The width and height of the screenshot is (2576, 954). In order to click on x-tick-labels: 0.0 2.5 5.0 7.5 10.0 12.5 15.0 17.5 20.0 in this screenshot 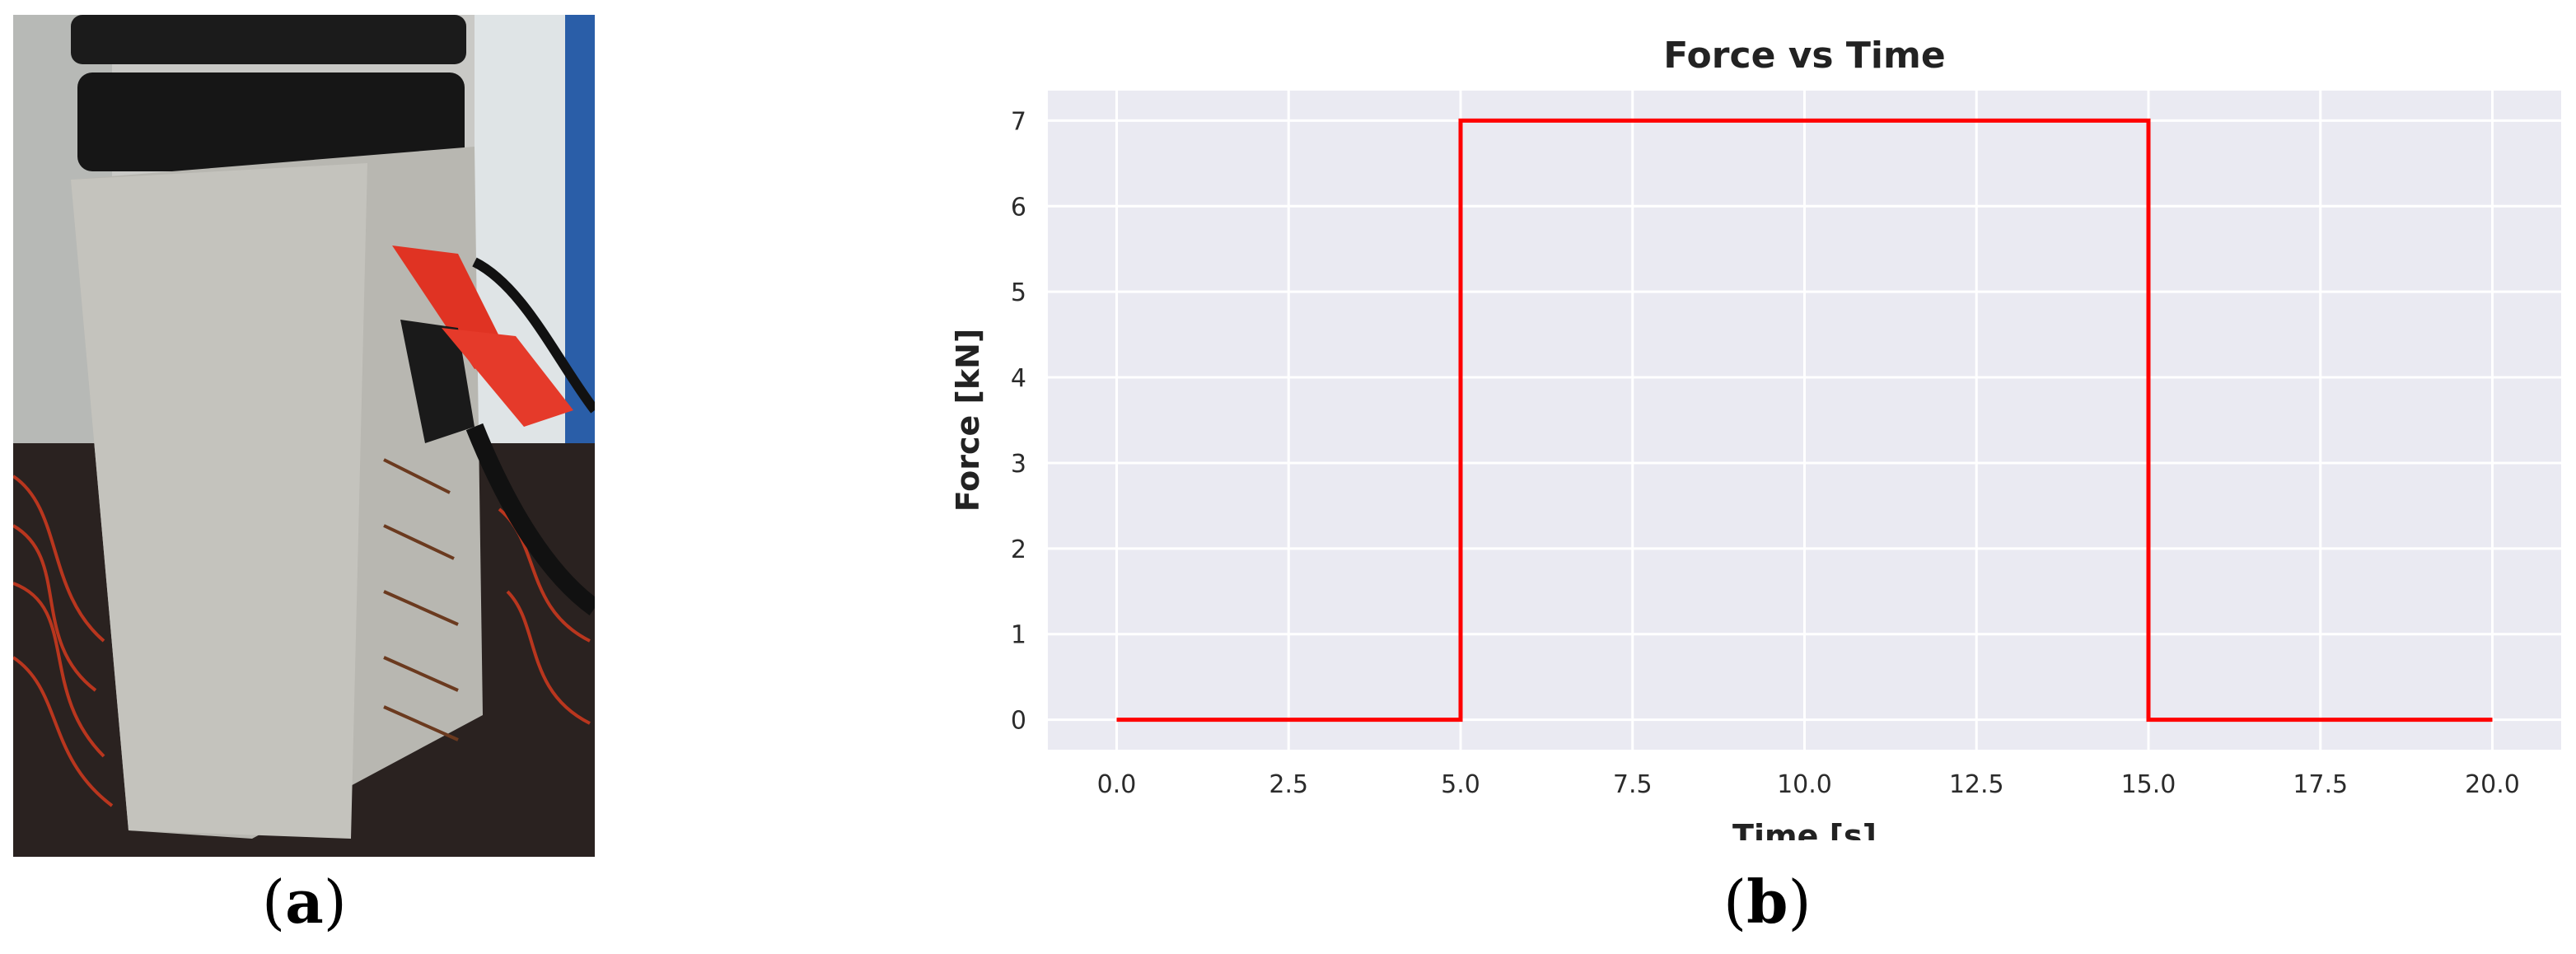, I will do `click(1809, 784)`.